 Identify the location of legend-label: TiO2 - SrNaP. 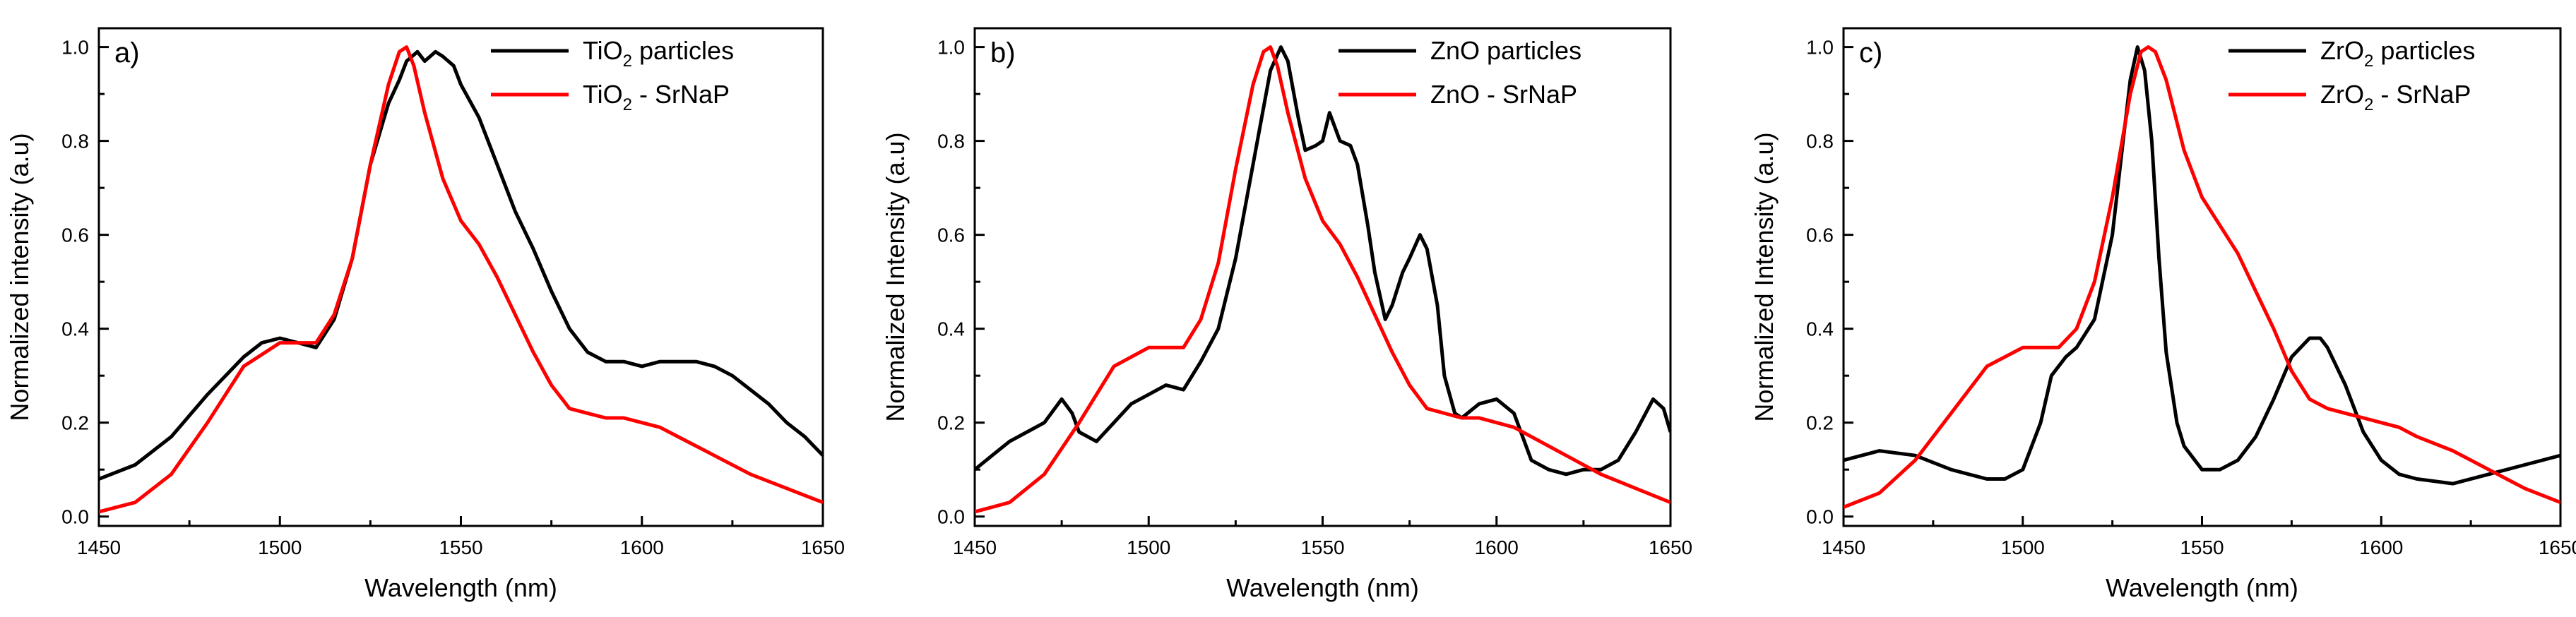
(656, 97).